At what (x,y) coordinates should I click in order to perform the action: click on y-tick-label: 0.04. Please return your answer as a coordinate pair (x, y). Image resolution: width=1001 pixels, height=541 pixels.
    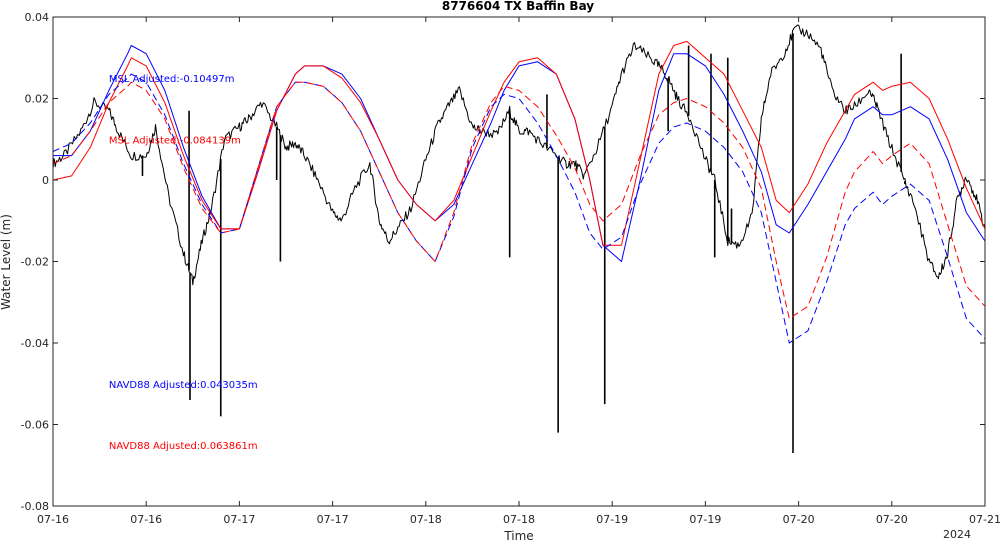
    Looking at the image, I should click on (37, 17).